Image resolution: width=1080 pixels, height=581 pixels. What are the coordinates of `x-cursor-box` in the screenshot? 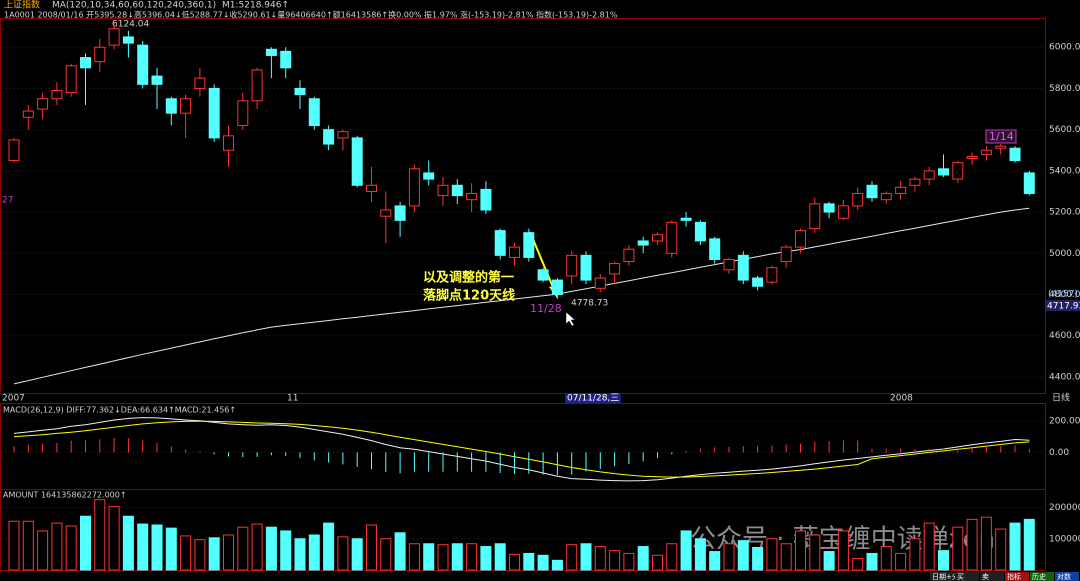 It's located at (593, 398).